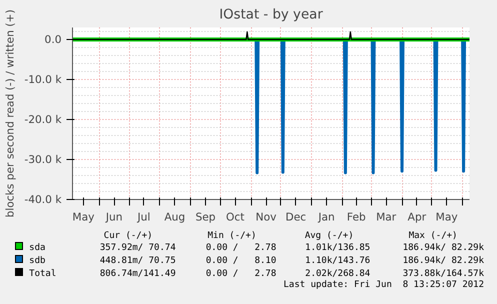 The width and height of the screenshot is (497, 304). I want to click on text: 1.01k/136.85, so click(338, 248).